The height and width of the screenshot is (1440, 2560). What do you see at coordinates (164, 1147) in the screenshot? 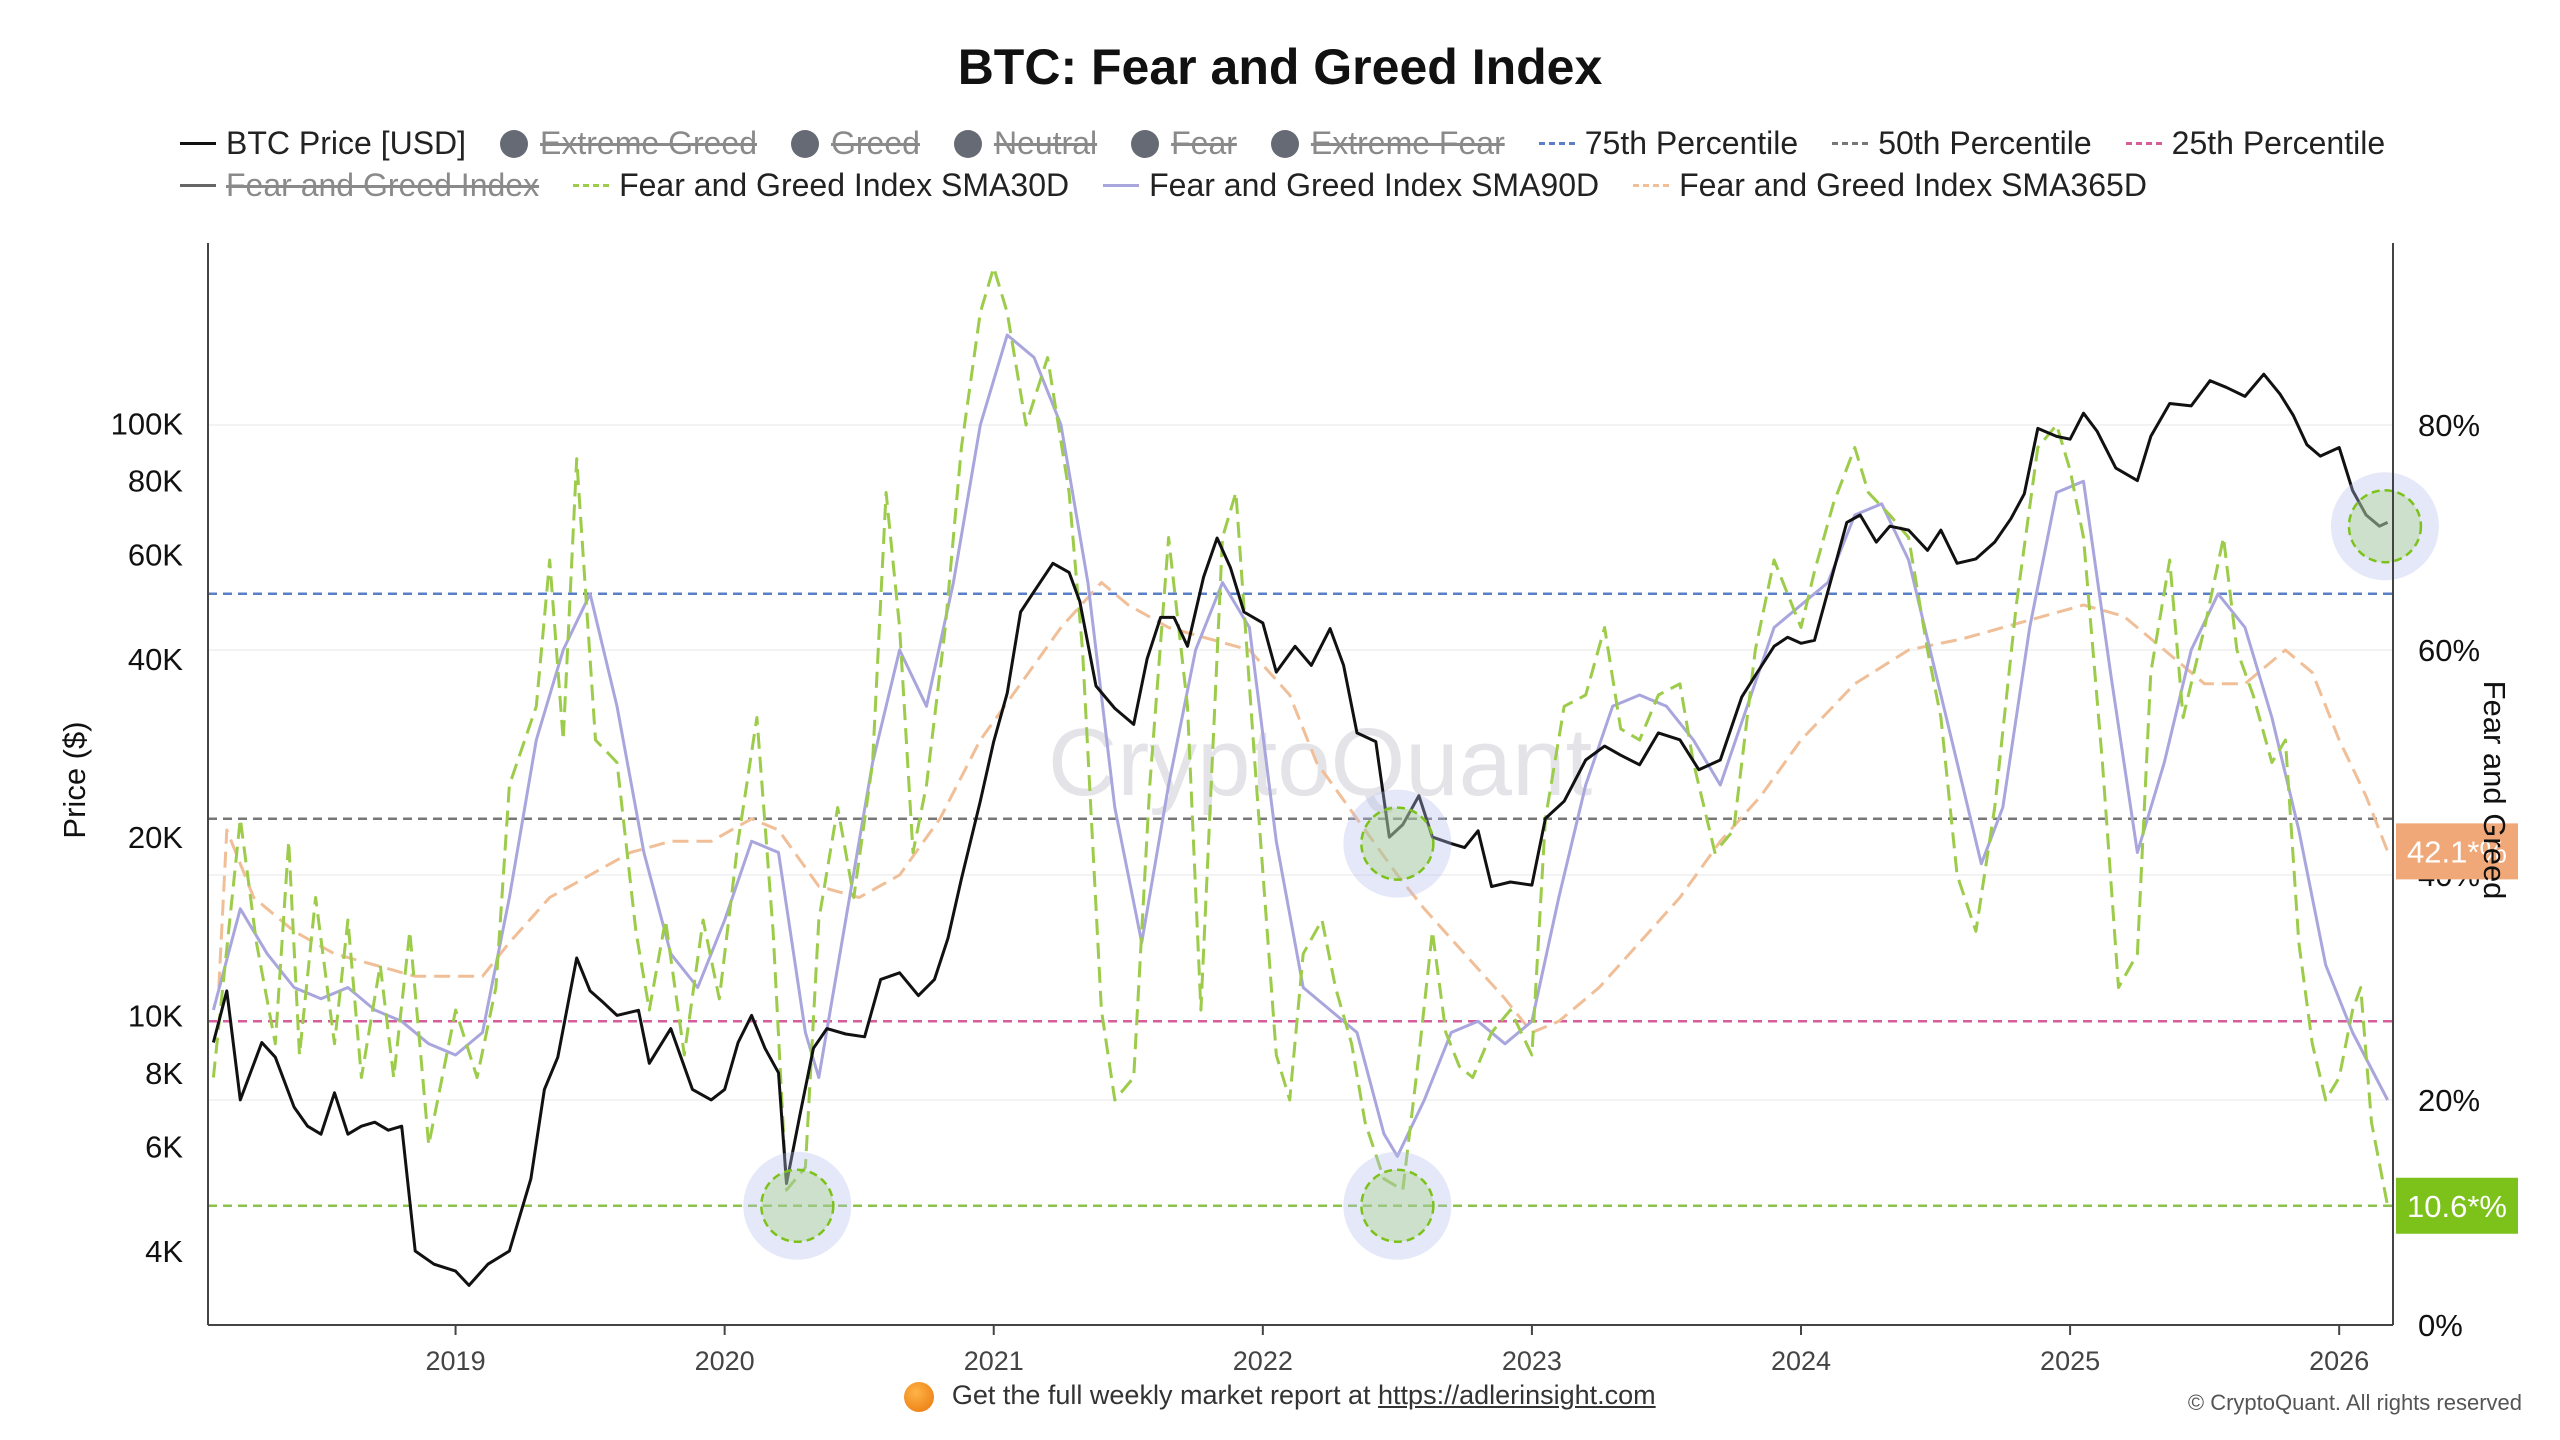
I see `y-left-tick-label: 6K` at bounding box center [164, 1147].